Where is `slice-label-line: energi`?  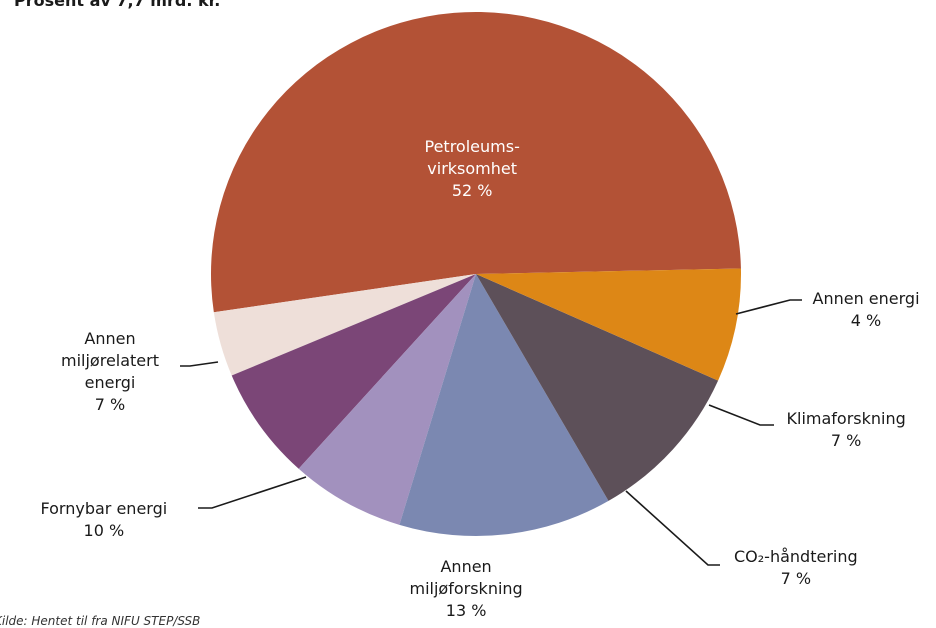
slice-label-line: energi is located at coordinates (110, 382).